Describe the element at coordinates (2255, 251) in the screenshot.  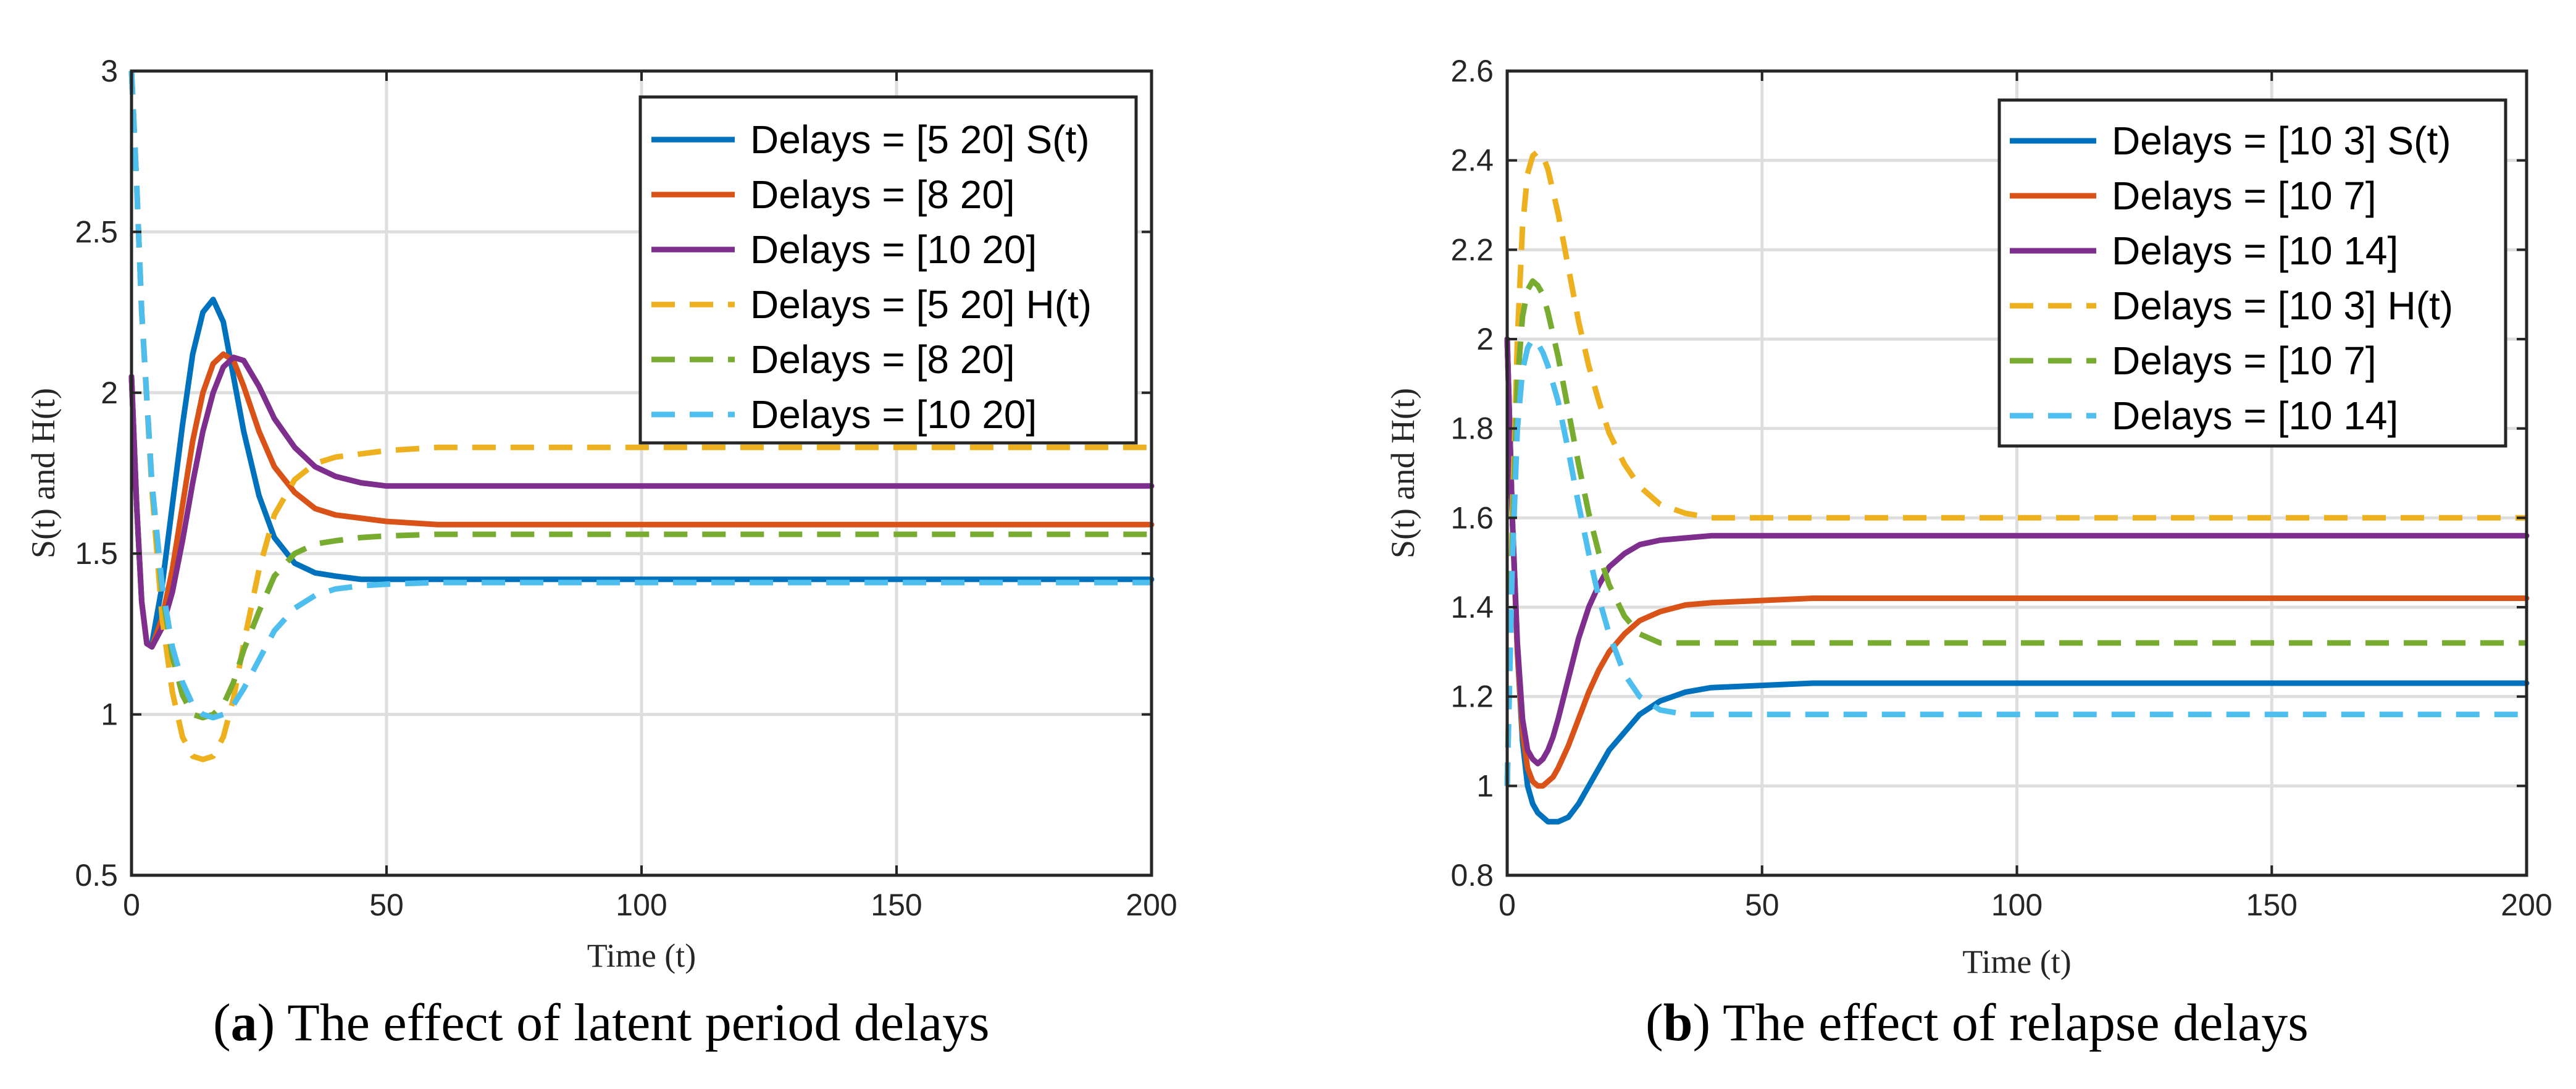
I see `legend-label-3: Delays = [10 14]` at that location.